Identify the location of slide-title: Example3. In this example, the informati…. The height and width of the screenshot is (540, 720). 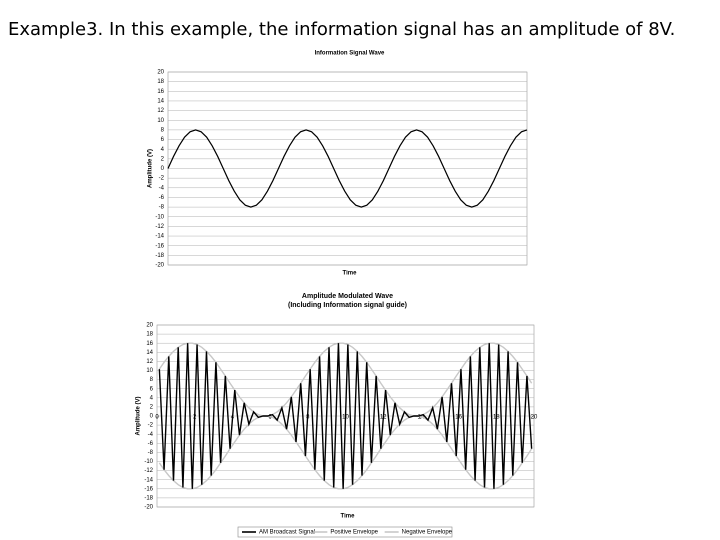
(341, 29).